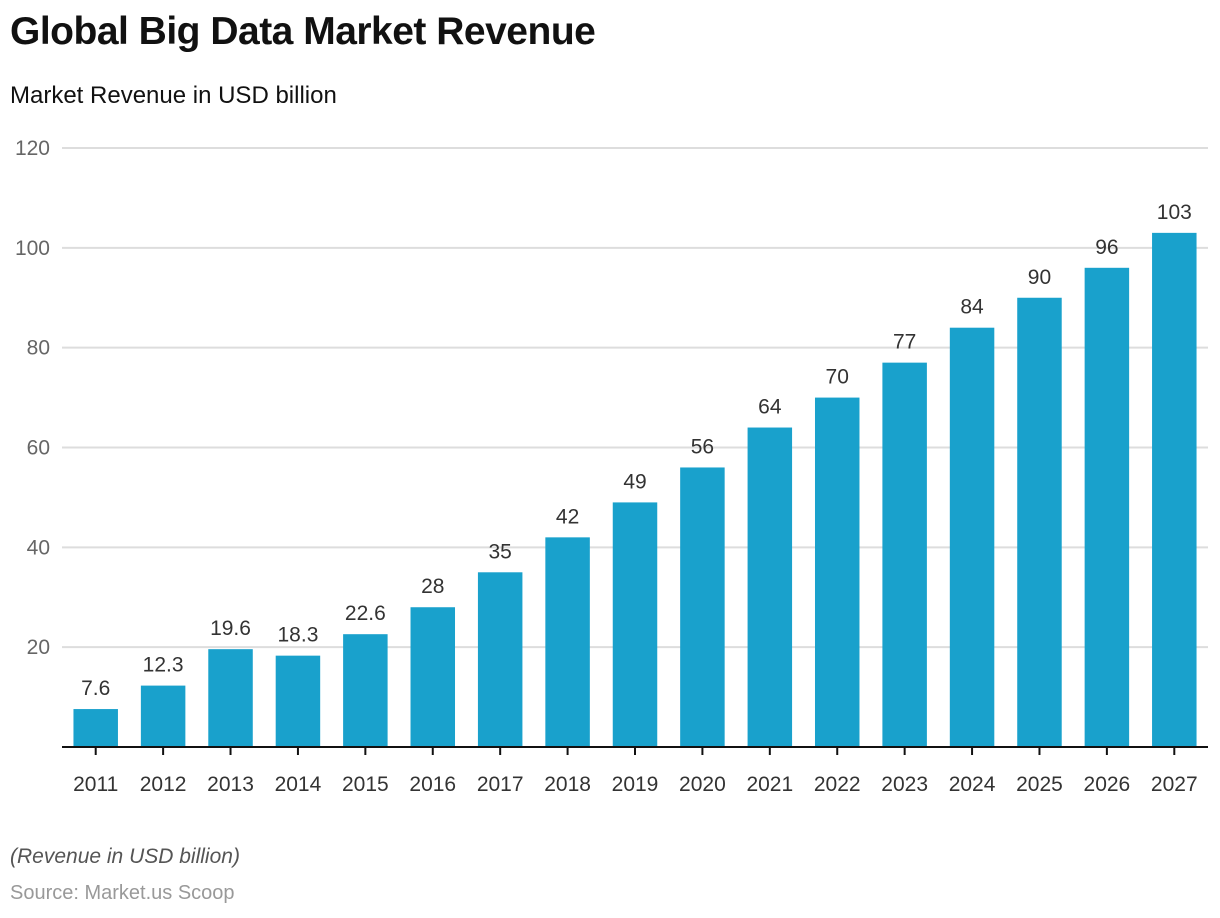 This screenshot has height=918, width=1220. Describe the element at coordinates (567, 784) in the screenshot. I see `x-tick-label: 2018` at that location.